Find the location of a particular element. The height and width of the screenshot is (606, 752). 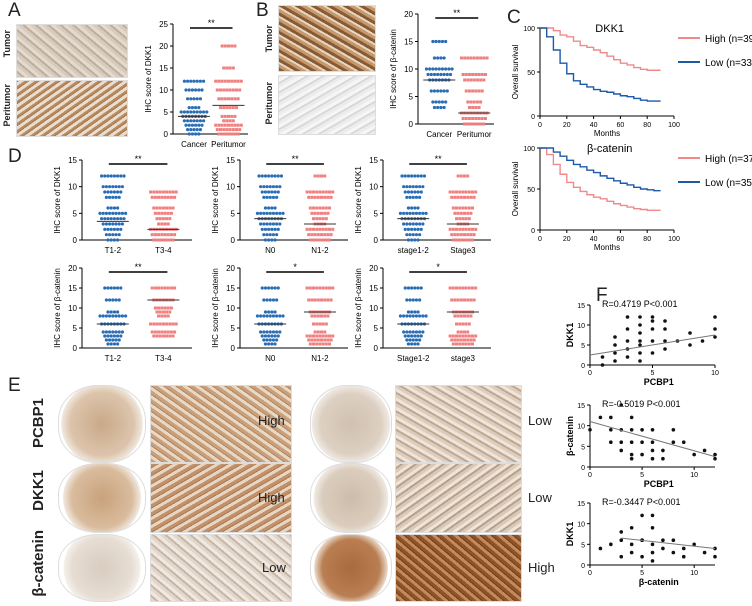

C2-ylabel: Overall survival is located at coordinates (515, 188).